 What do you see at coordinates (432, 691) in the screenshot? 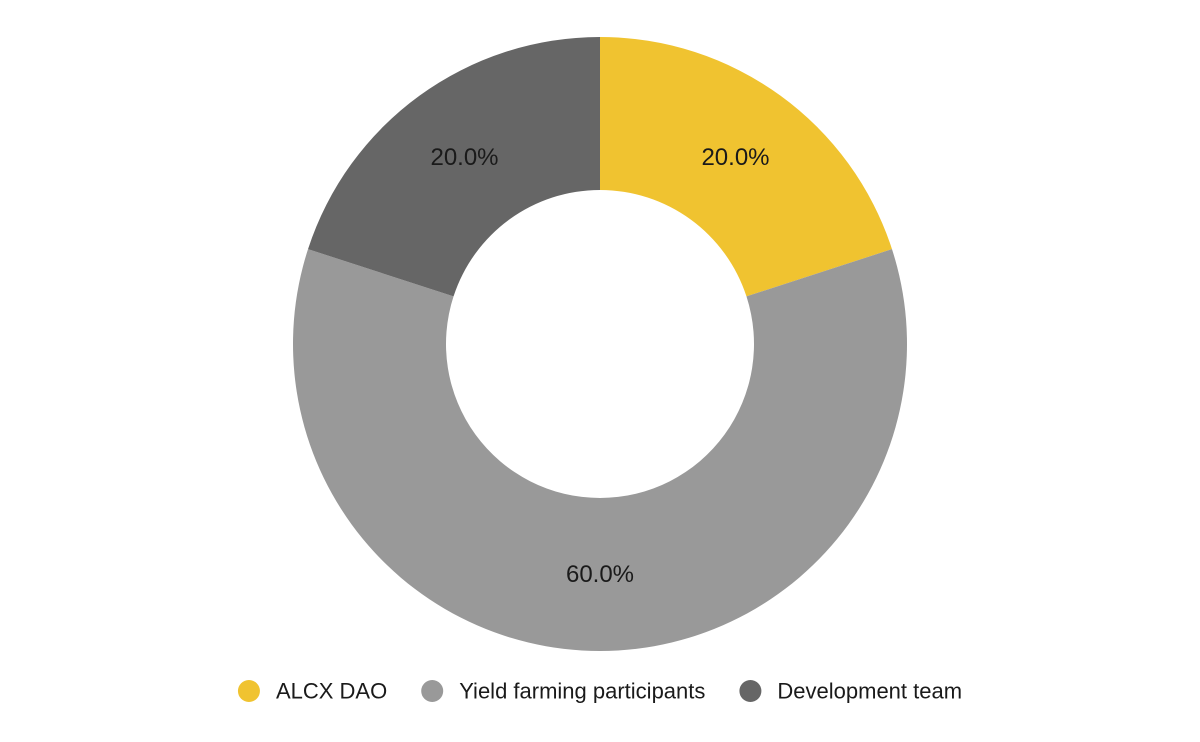
I see `legend-marker-yield-farming-participants` at bounding box center [432, 691].